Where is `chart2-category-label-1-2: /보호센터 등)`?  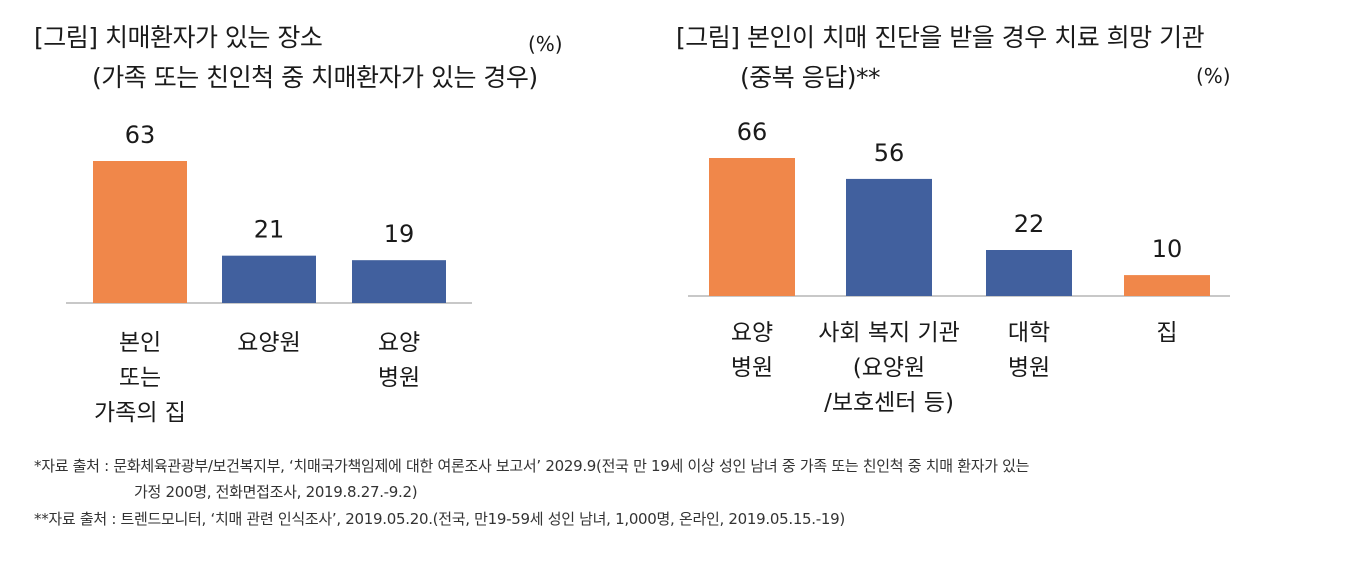
chart2-category-label-1-2: /보호센터 등) is located at coordinates (889, 403).